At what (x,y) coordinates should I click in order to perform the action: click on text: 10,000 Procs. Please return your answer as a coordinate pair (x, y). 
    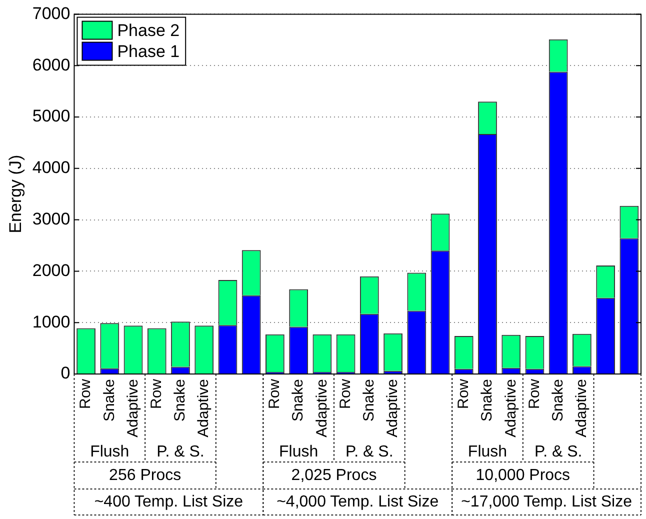
    Looking at the image, I should click on (523, 475).